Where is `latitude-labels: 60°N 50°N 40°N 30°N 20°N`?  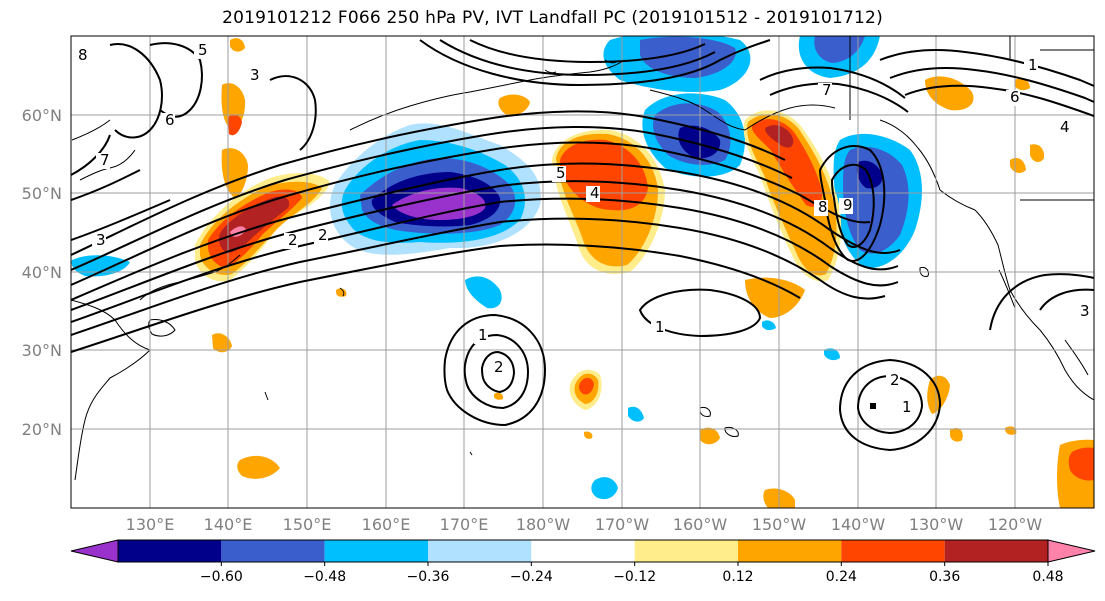
latitude-labels: 60°N 50°N 40°N 30°N 20°N is located at coordinates (42, 272).